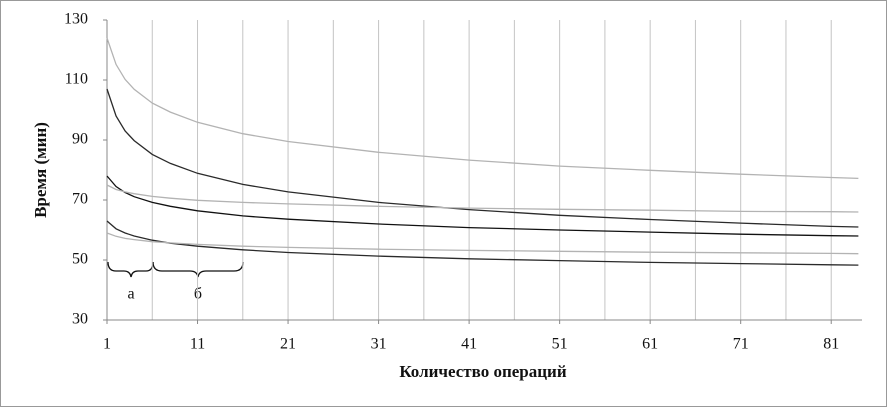 This screenshot has height=407, width=887. Describe the element at coordinates (80, 319) in the screenshot. I see `y-tick-label: 30` at that location.